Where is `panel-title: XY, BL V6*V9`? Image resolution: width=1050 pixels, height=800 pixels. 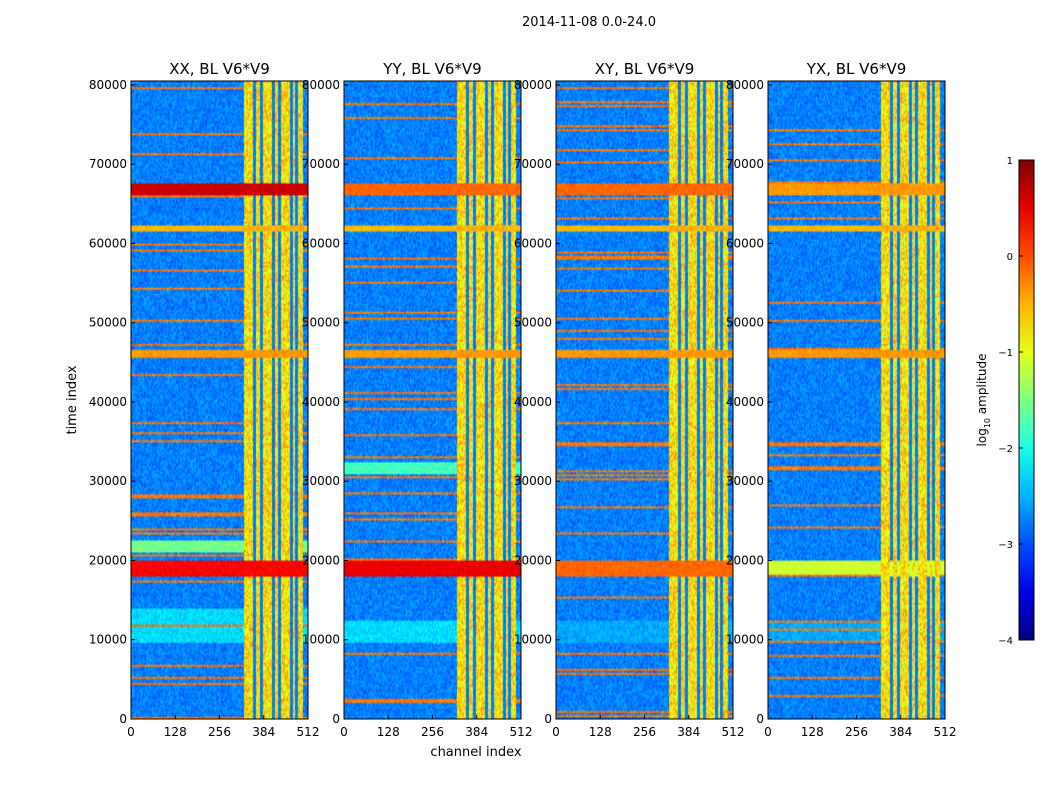
panel-title: XY, BL V6*V9 is located at coordinates (645, 69).